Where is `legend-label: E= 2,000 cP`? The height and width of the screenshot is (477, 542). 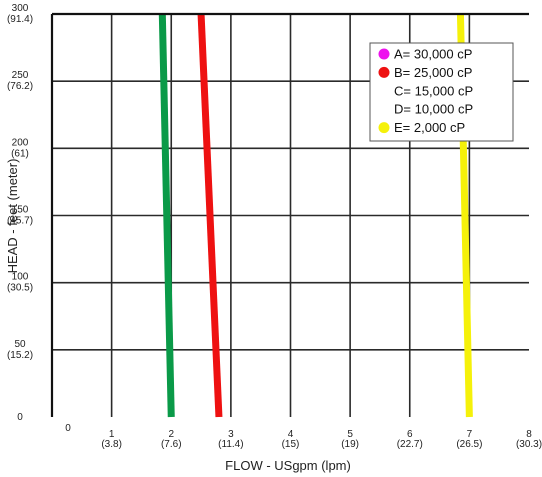 legend-label: E= 2,000 cP is located at coordinates (429, 127).